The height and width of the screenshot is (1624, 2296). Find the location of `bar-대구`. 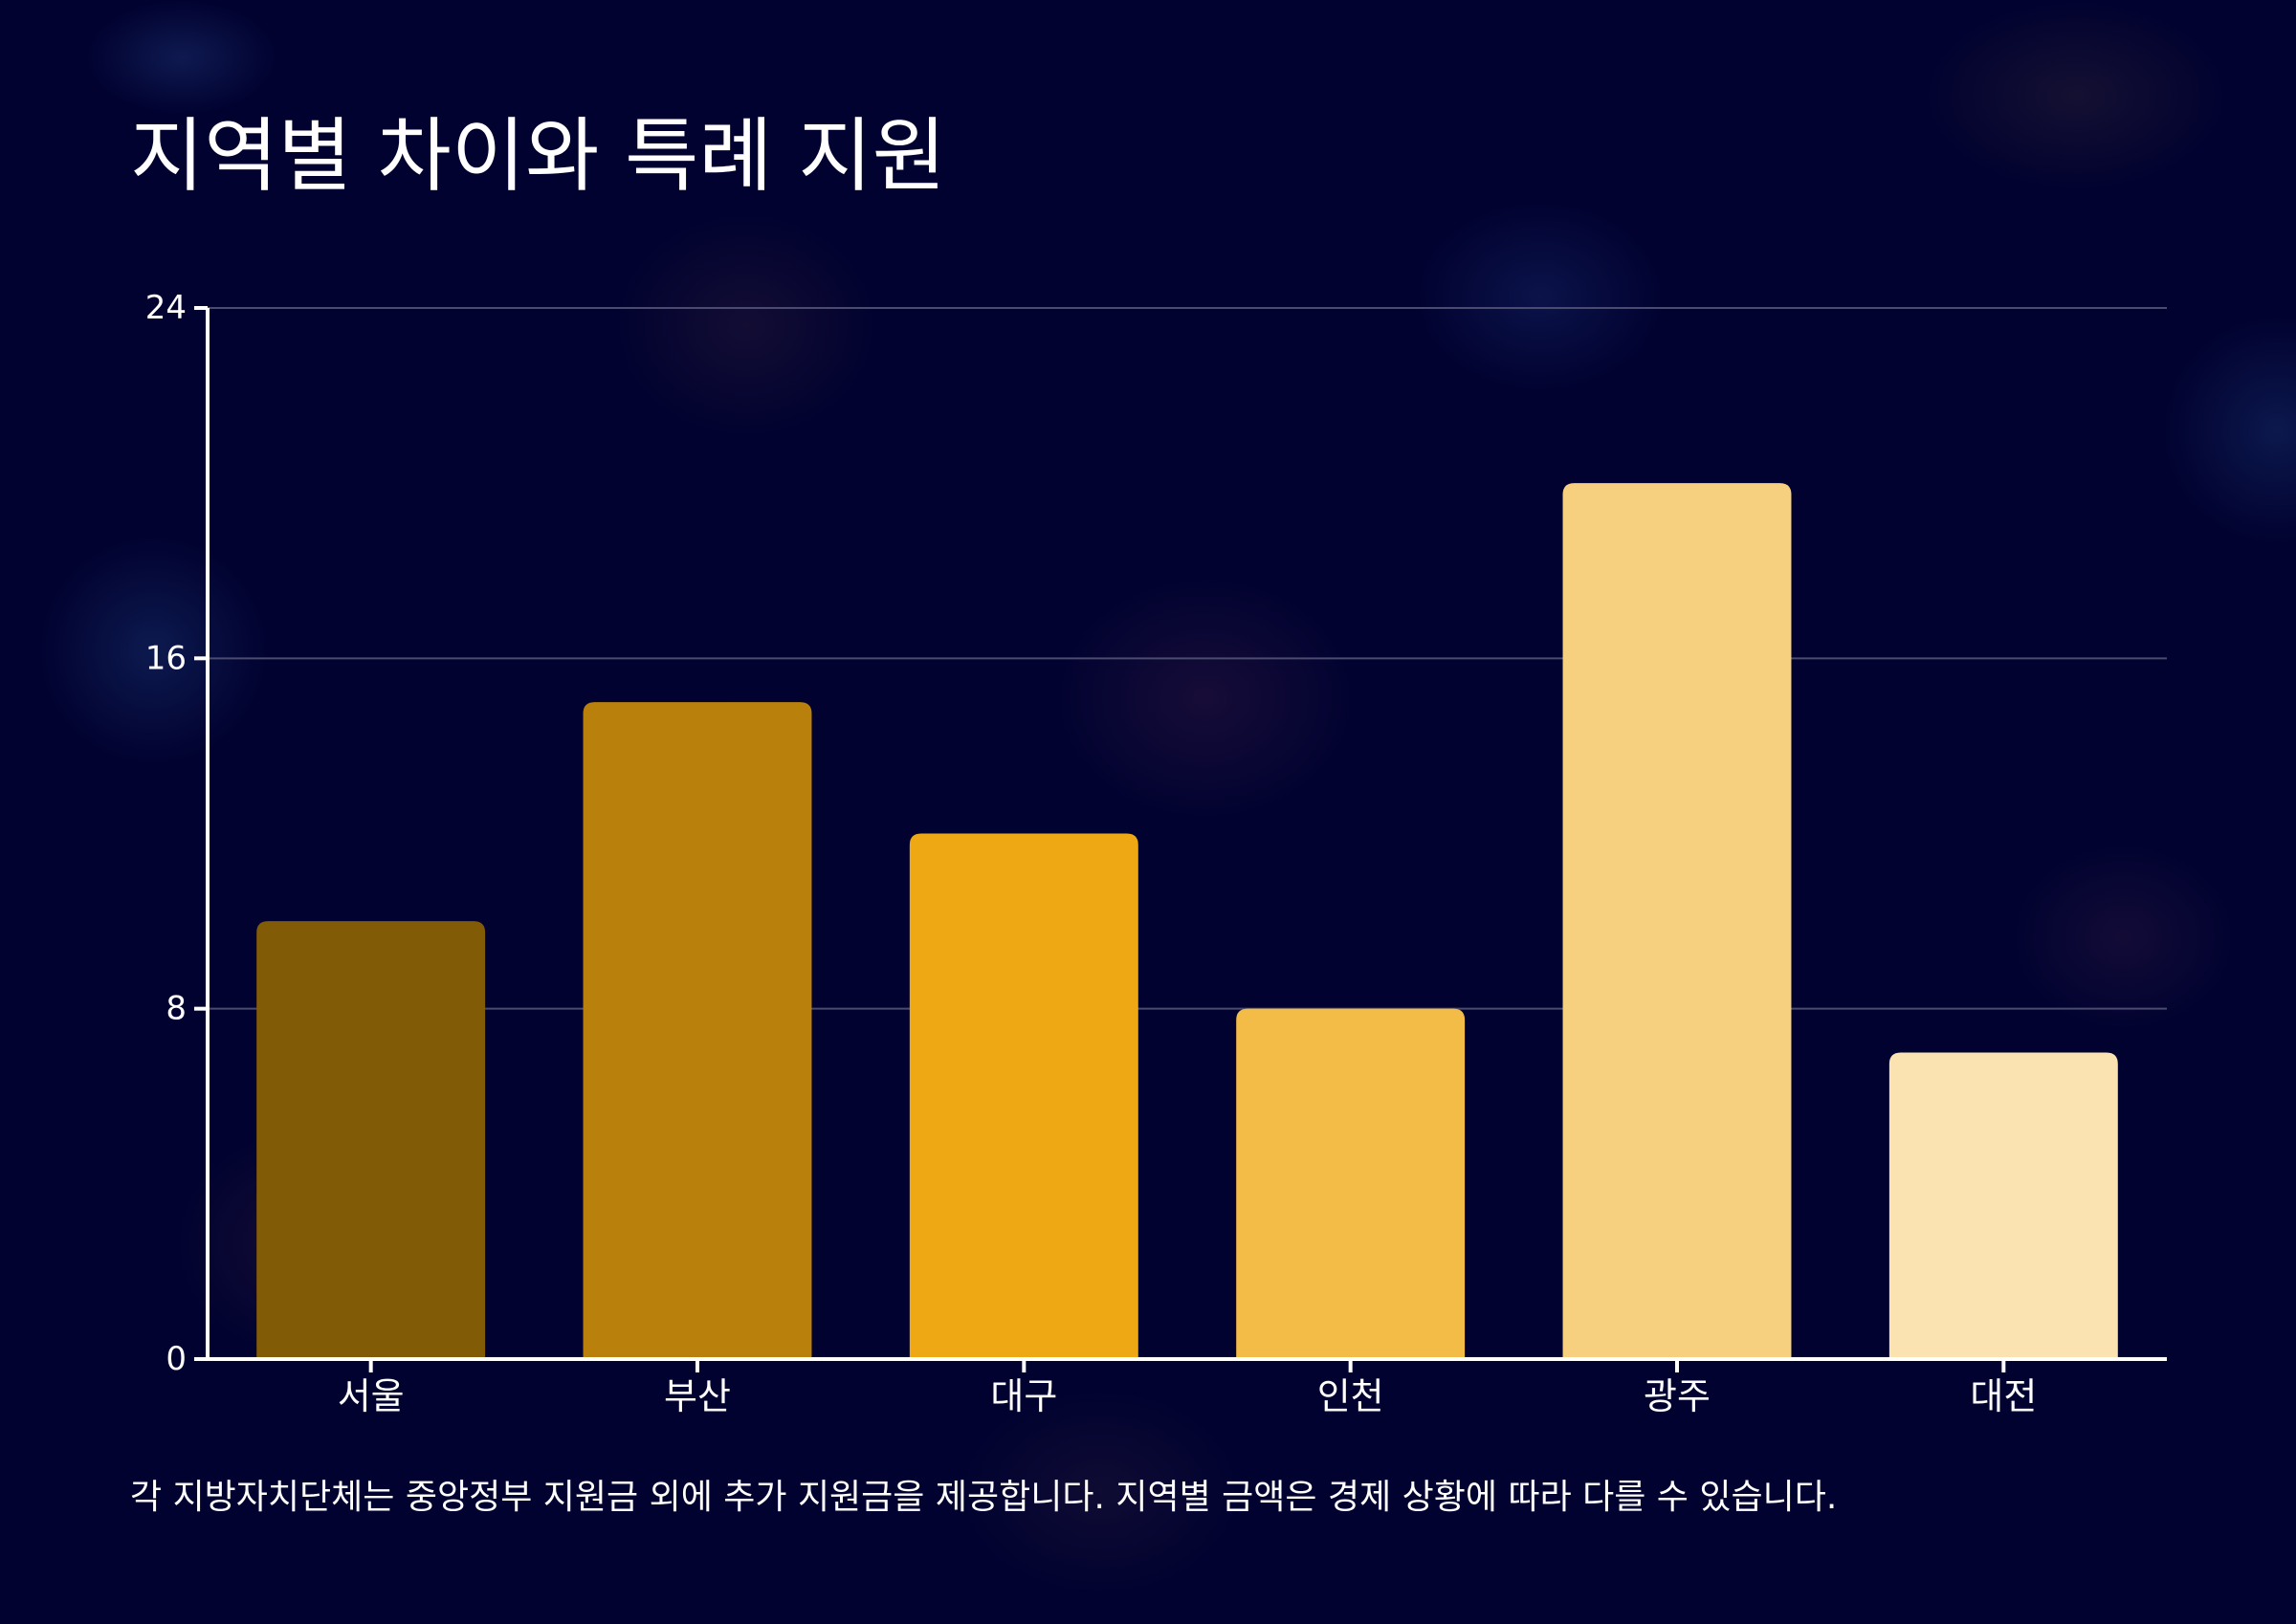

bar-대구 is located at coordinates (1024, 1096).